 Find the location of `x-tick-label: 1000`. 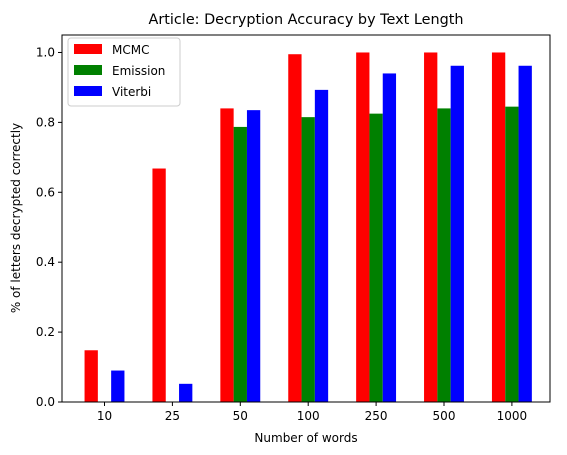

x-tick-label: 1000 is located at coordinates (512, 416).